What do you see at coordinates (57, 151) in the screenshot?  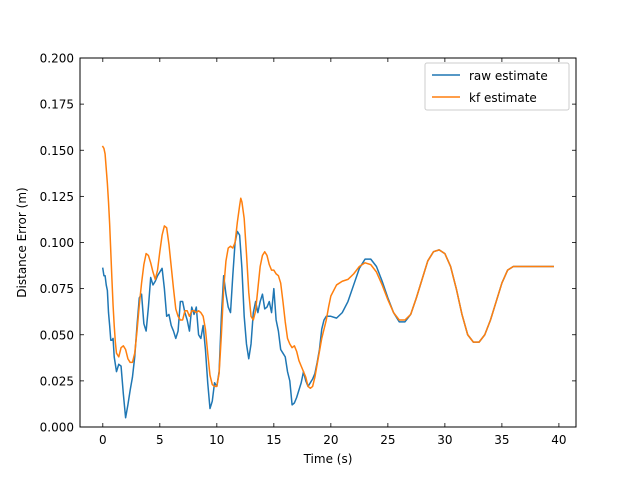 I see `y-tick-label: 0.150` at bounding box center [57, 151].